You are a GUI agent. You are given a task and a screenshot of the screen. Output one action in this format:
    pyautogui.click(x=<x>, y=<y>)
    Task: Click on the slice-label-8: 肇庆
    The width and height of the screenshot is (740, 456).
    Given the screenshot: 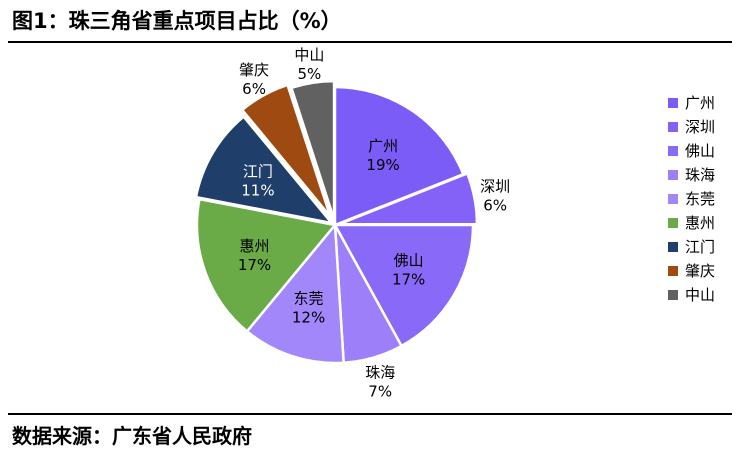 What is the action you would take?
    pyautogui.click(x=254, y=70)
    